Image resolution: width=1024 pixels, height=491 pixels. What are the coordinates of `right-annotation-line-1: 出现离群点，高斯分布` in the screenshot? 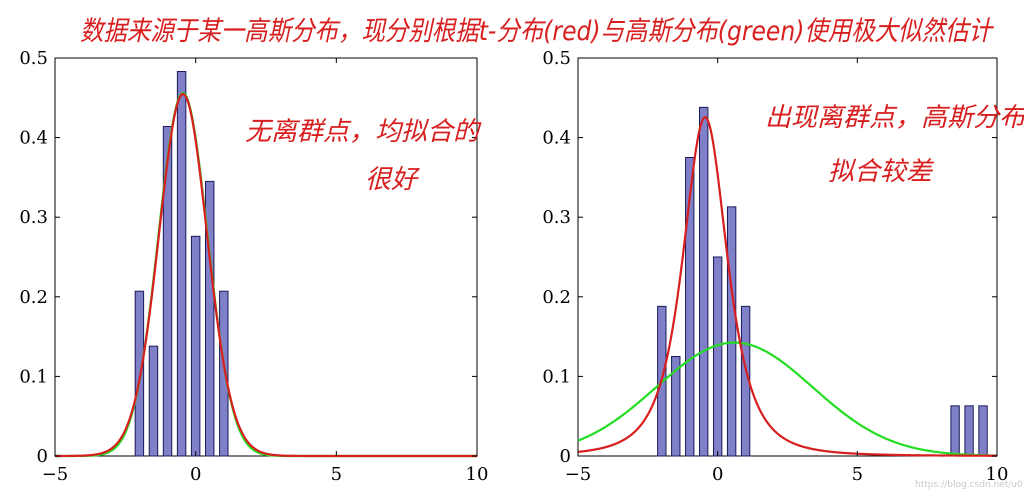 It's located at (894, 118).